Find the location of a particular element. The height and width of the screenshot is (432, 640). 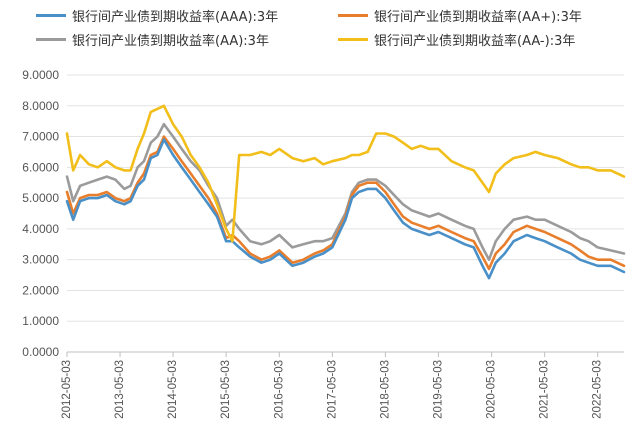

y-tick-label: 9.0000 is located at coordinates (40, 75).